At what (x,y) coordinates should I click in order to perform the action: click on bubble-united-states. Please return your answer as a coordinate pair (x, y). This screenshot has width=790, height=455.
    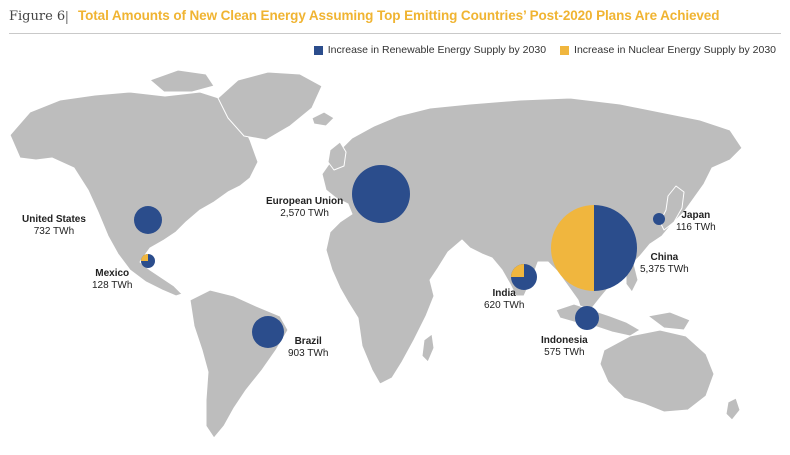
    Looking at the image, I should click on (148, 220).